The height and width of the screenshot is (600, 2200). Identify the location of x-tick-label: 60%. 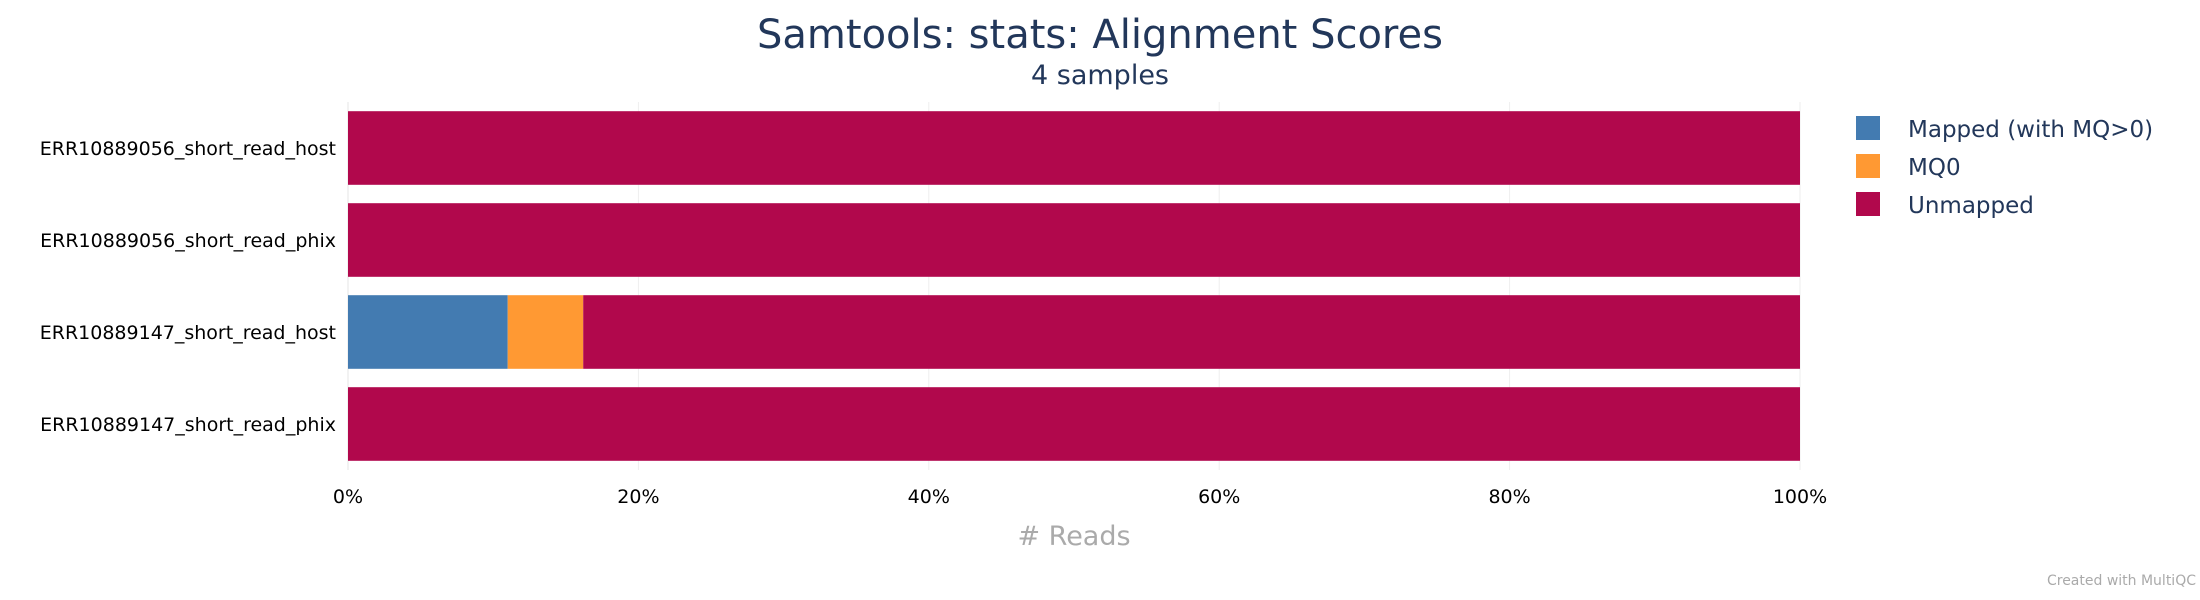
(1219, 497).